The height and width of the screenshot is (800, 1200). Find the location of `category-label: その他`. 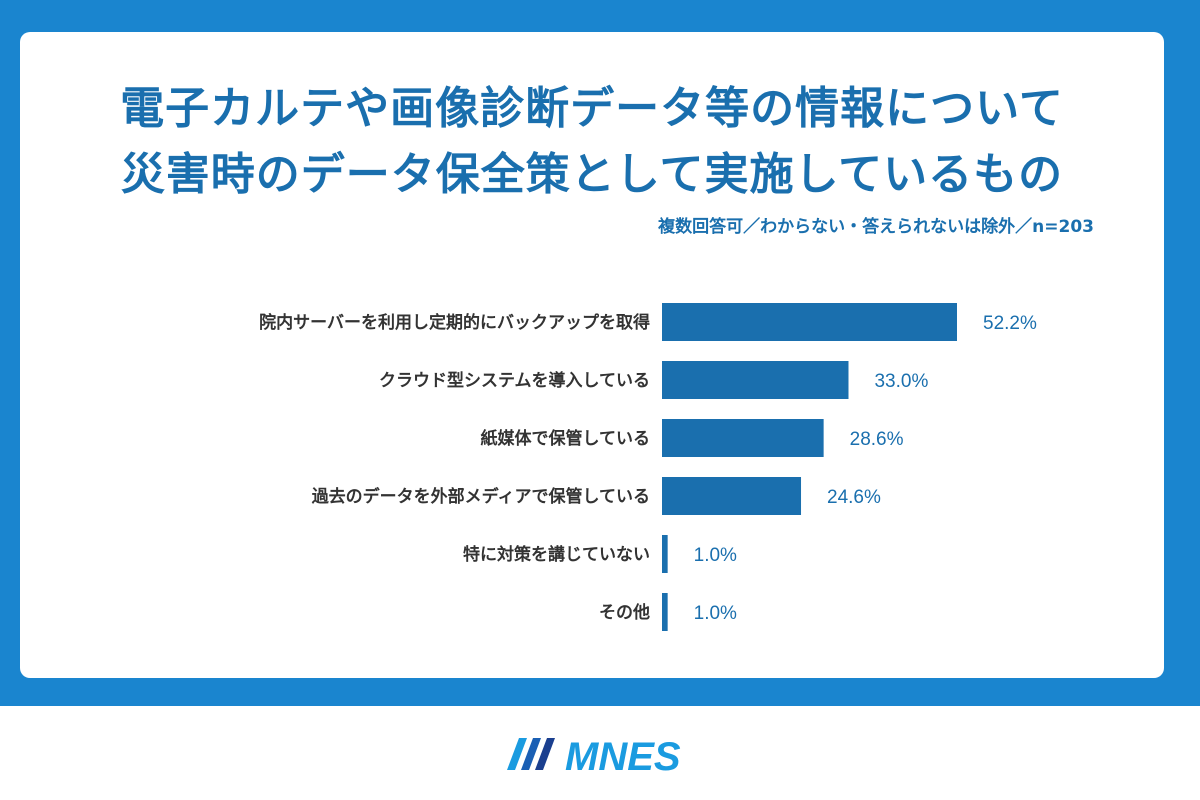

category-label: その他 is located at coordinates (624, 612).